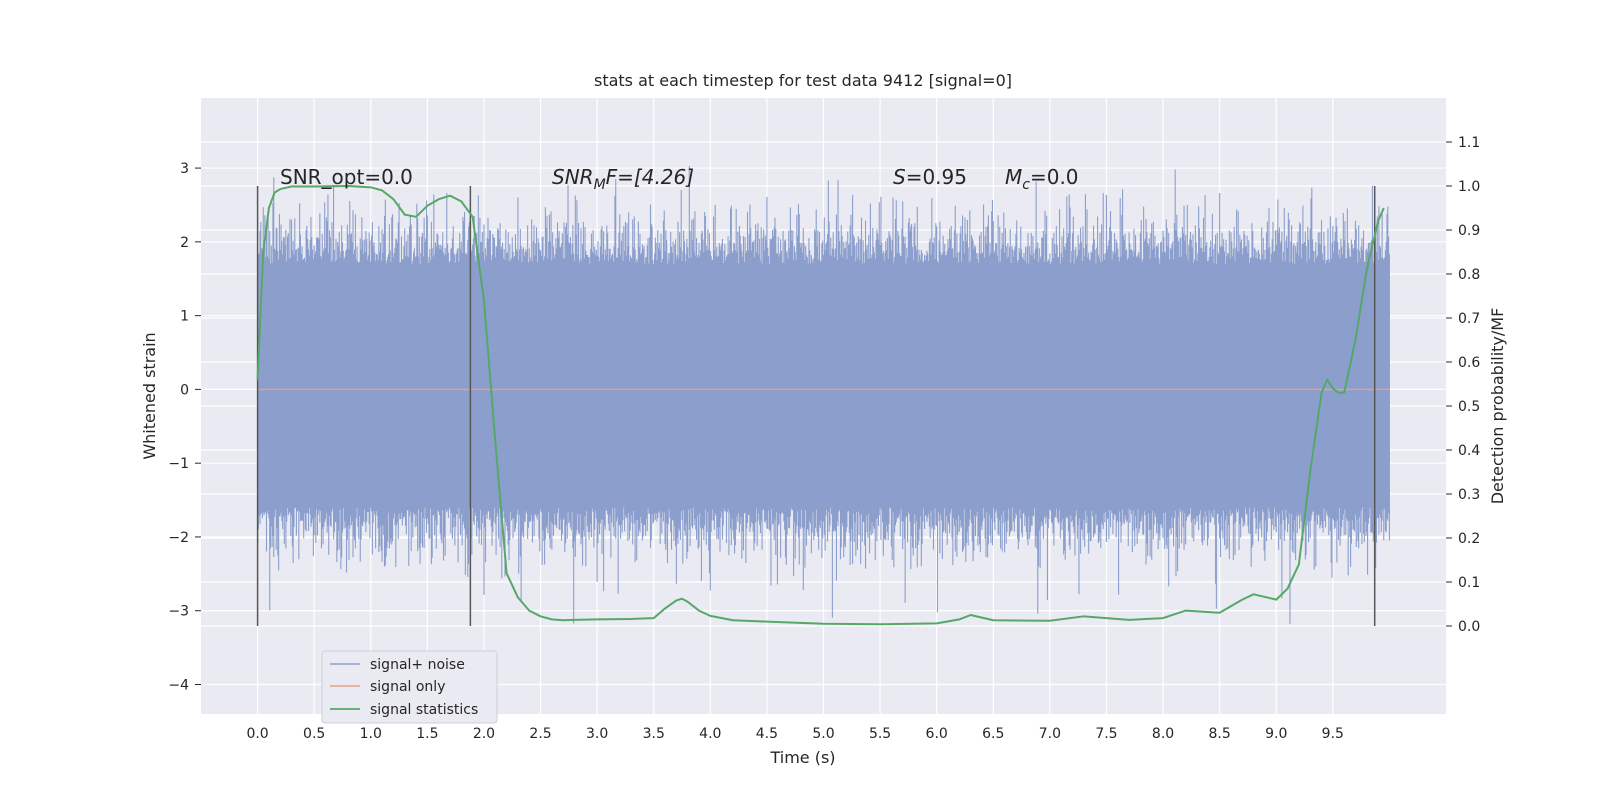 The width and height of the screenshot is (1600, 800). What do you see at coordinates (880, 734) in the screenshot?
I see `x-tick-label-11: 5.5` at bounding box center [880, 734].